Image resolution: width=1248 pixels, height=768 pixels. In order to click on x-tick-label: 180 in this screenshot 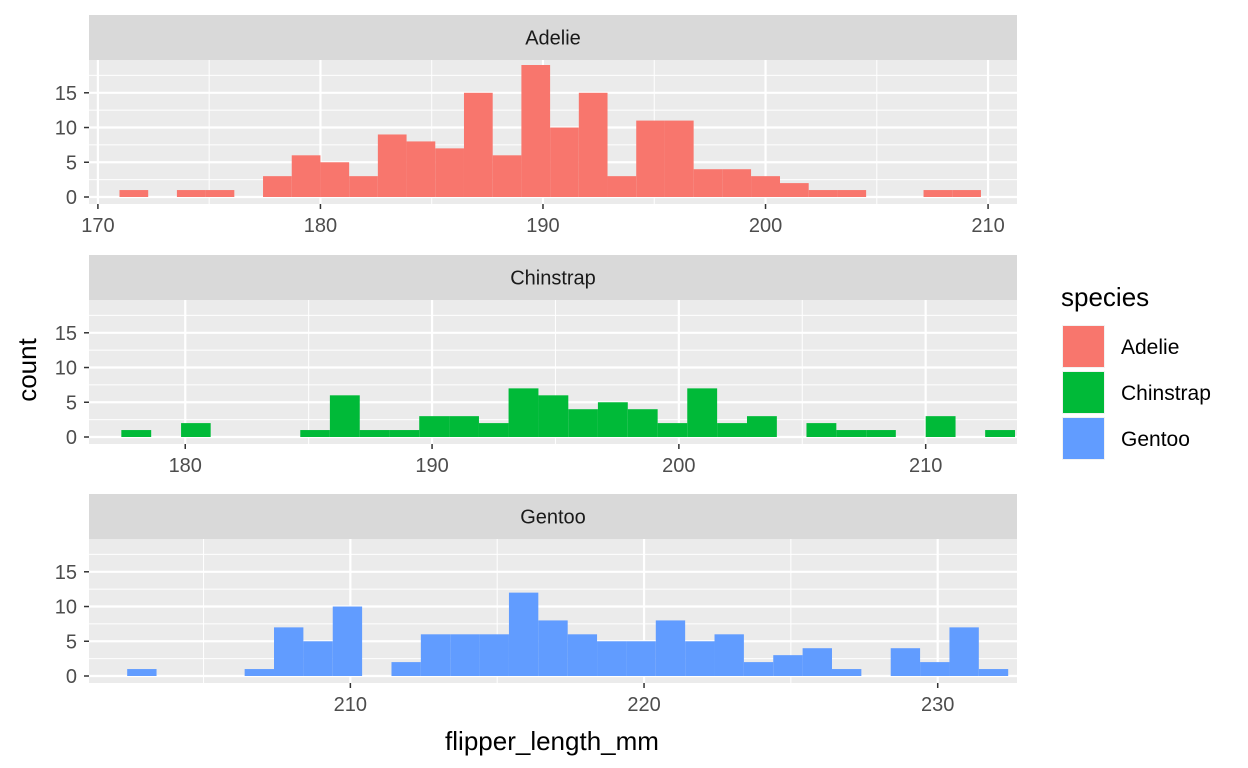, I will do `click(320, 226)`.